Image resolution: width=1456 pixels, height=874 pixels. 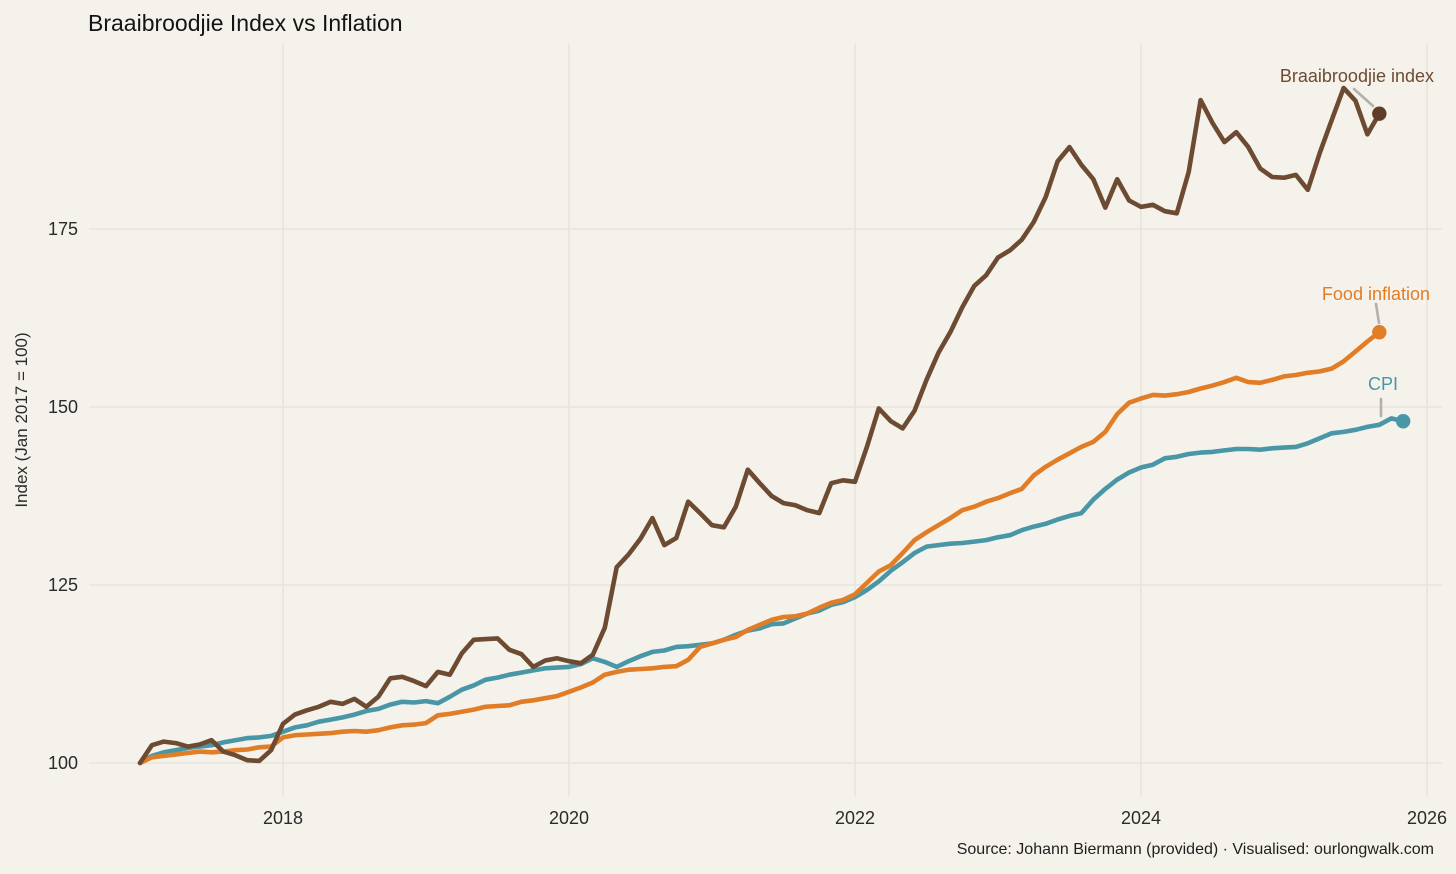 What do you see at coordinates (63, 763) in the screenshot?
I see `y-tick-label: 100` at bounding box center [63, 763].